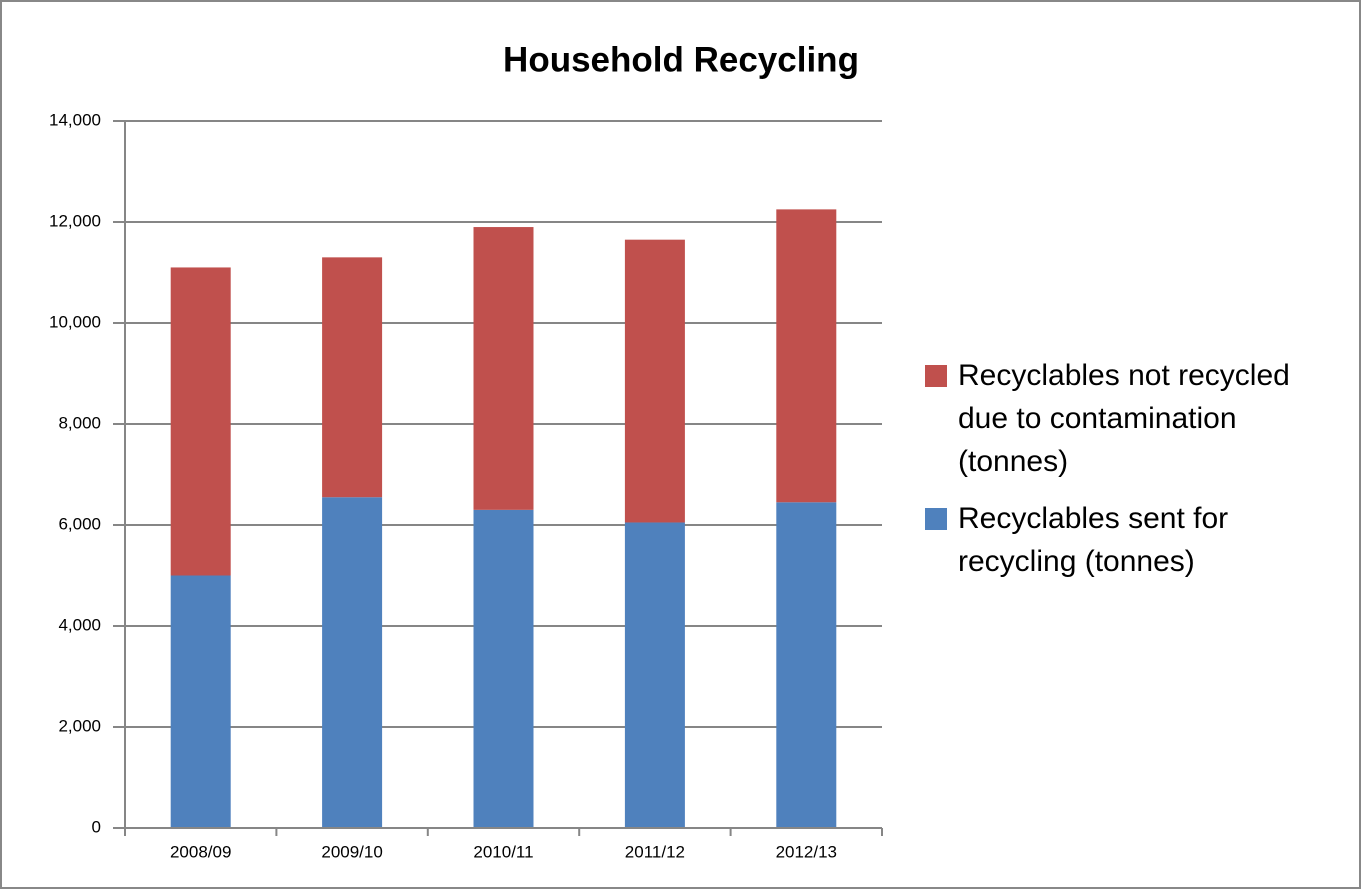  What do you see at coordinates (806, 851) in the screenshot?
I see `x-tick-label: 2012/13` at bounding box center [806, 851].